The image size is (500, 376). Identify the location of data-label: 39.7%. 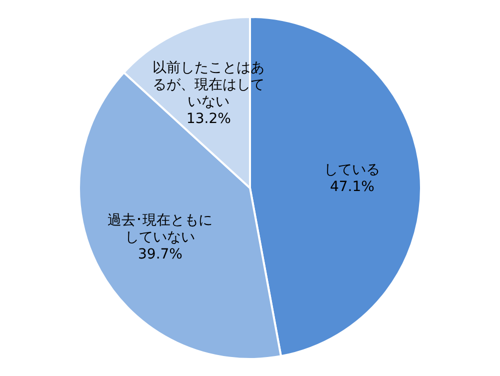
(160, 254).